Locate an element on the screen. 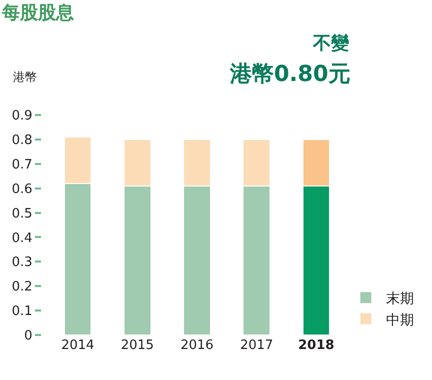 The image size is (432, 380). x-tick-label: 2017 is located at coordinates (257, 345).